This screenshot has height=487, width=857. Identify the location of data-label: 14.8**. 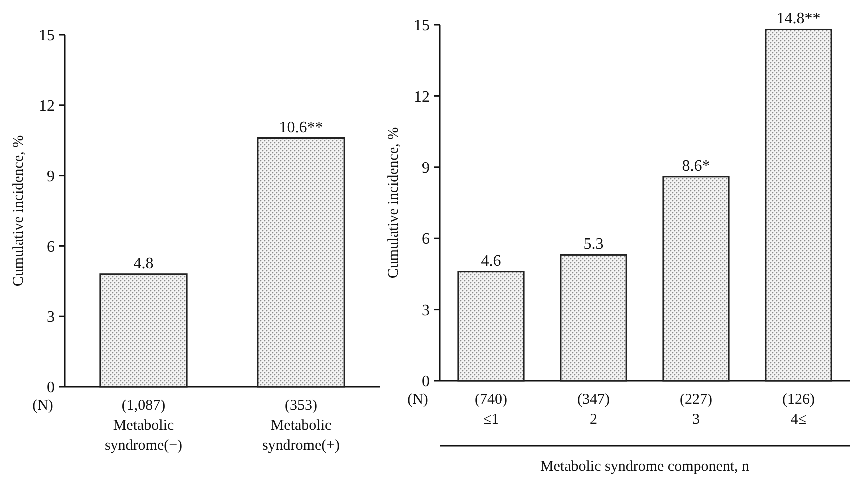
(798, 19).